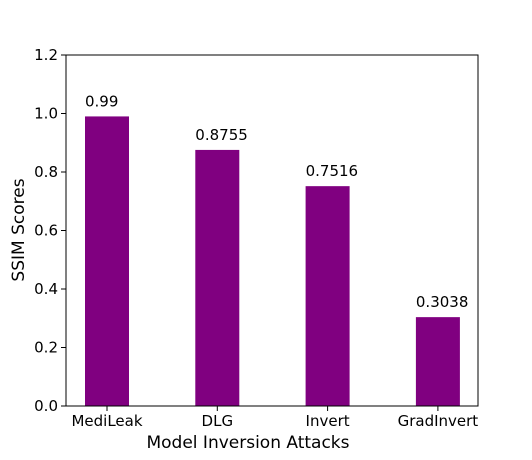 The height and width of the screenshot is (460, 532). Describe the element at coordinates (19, 229) in the screenshot. I see `y-axis-label: SSIM Scores` at that location.